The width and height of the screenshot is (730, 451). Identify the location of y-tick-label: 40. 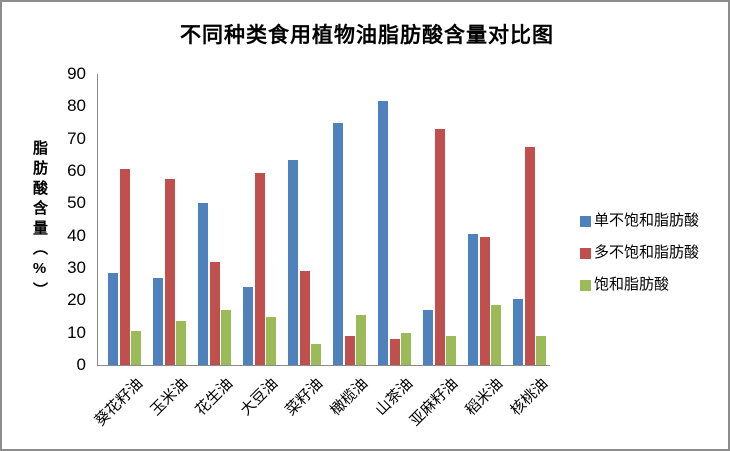
(76, 235).